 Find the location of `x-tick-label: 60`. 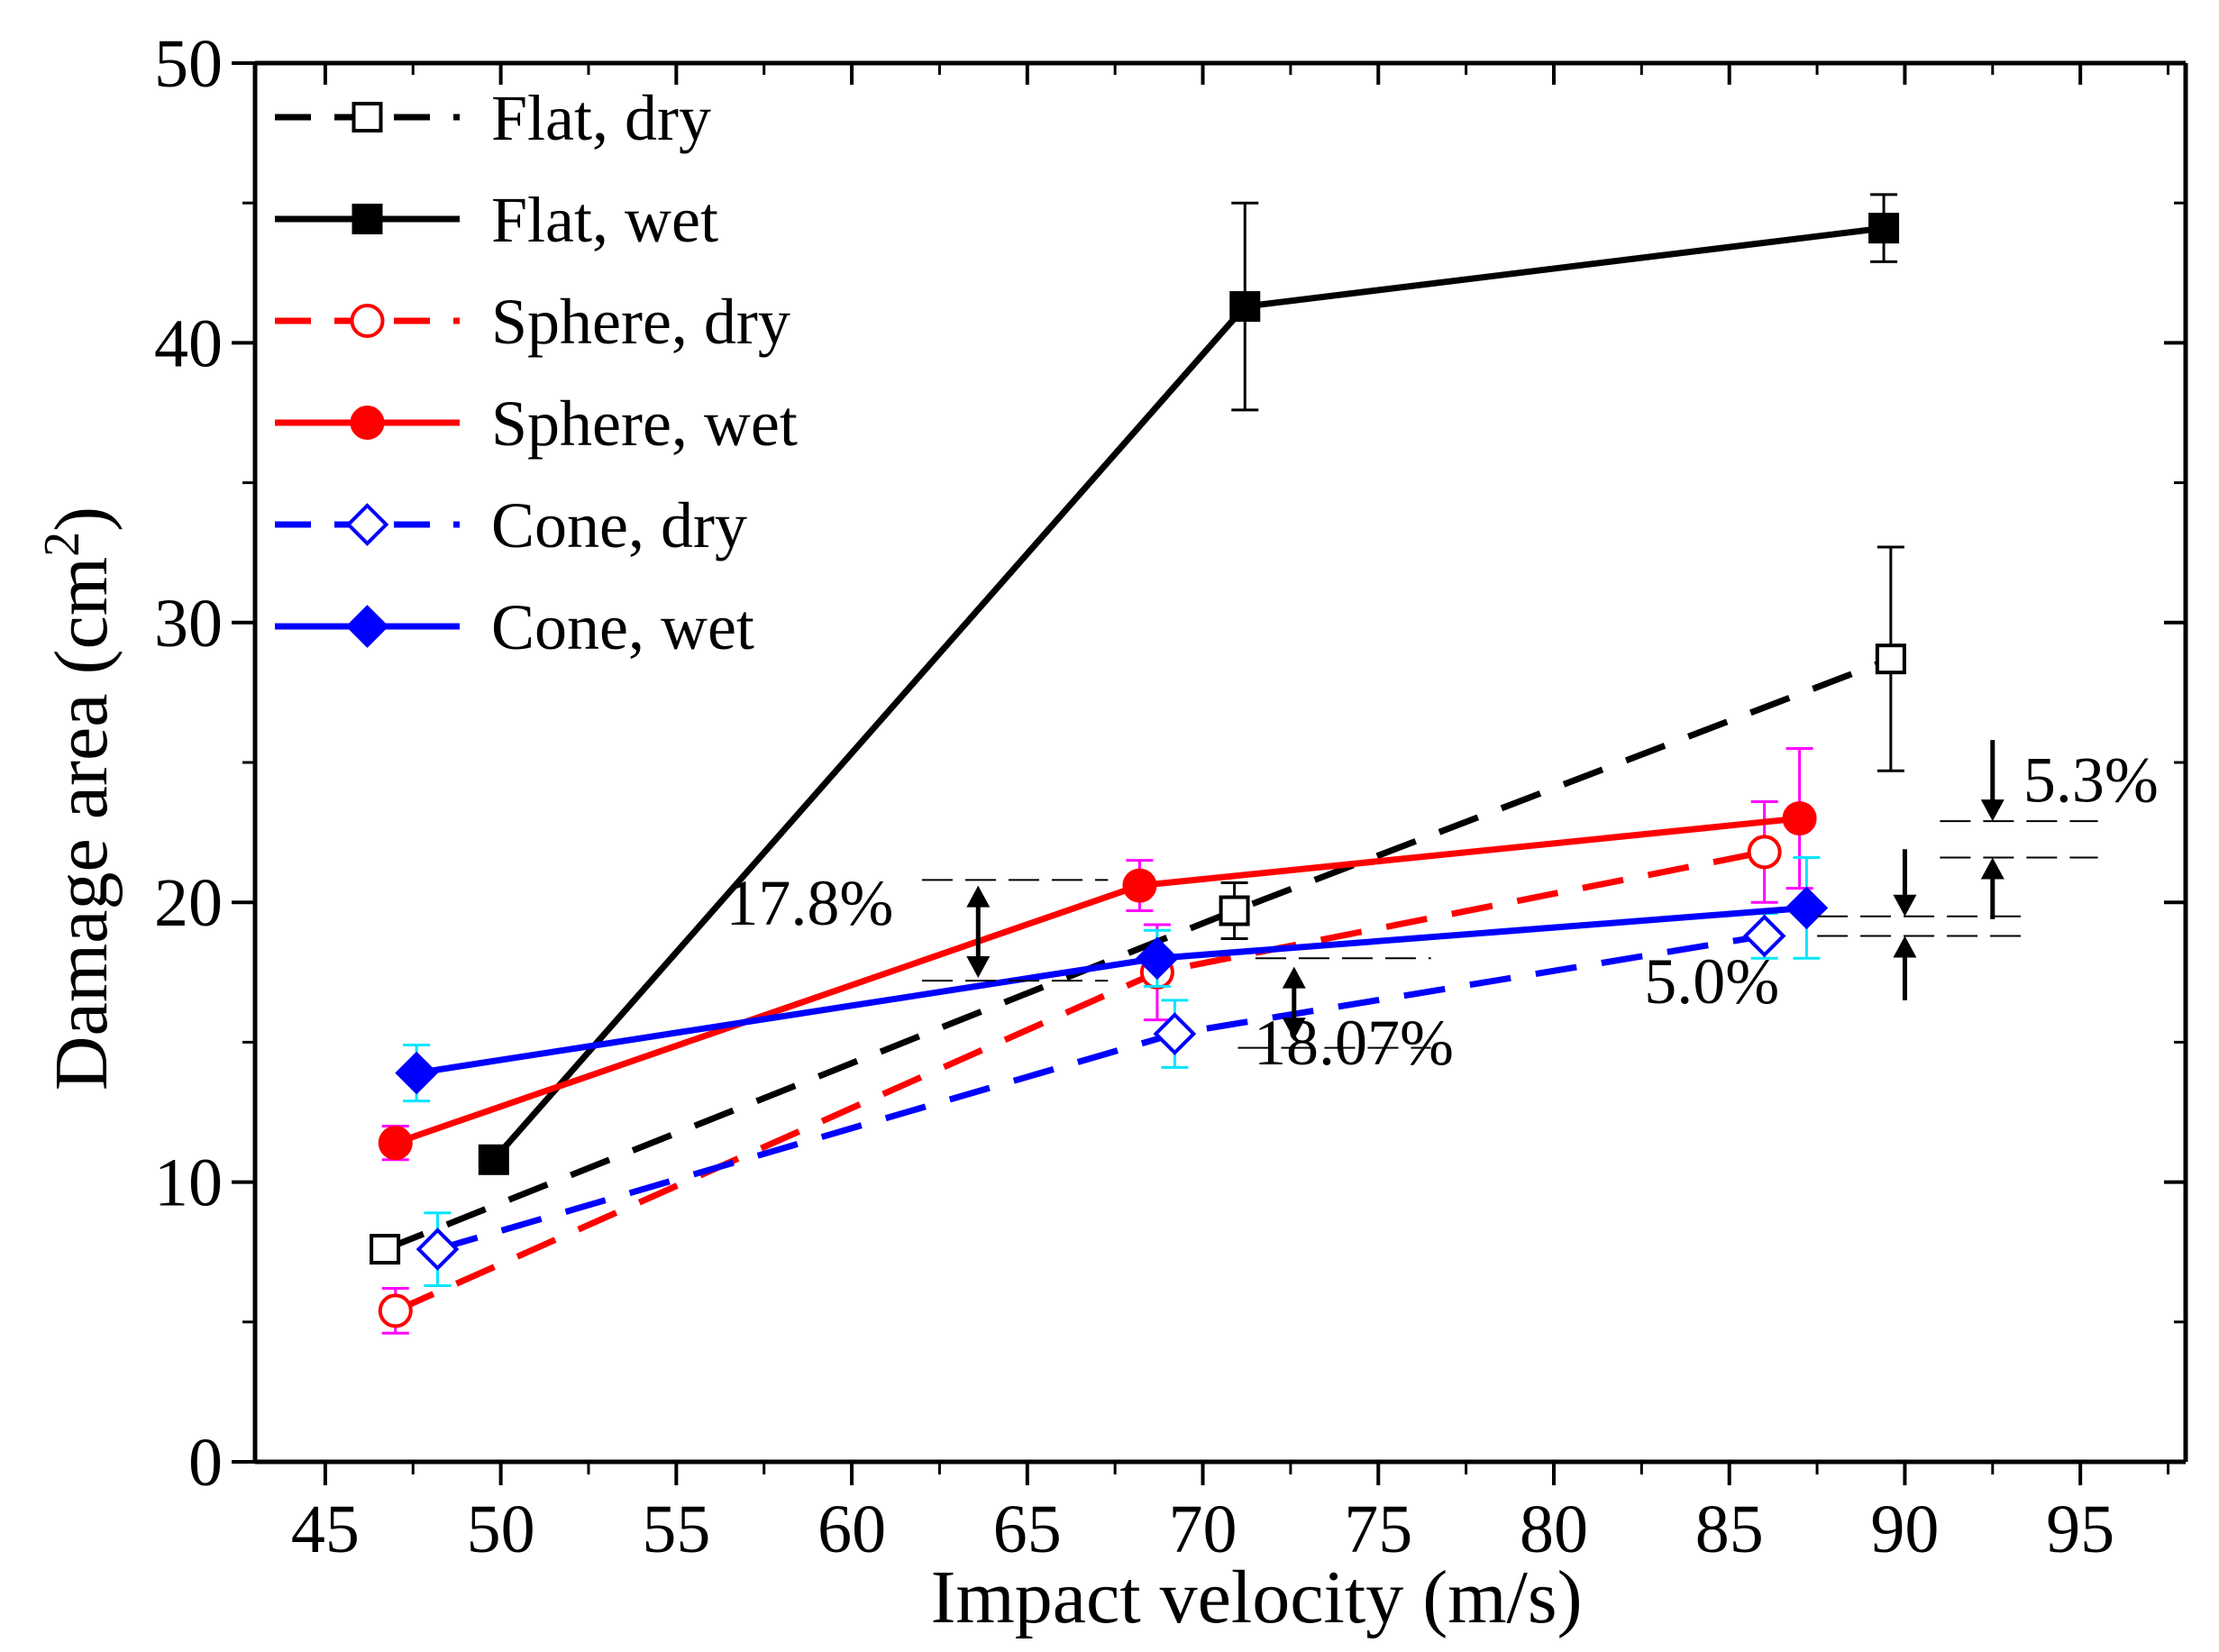

x-tick-label: 60 is located at coordinates (851, 1529).